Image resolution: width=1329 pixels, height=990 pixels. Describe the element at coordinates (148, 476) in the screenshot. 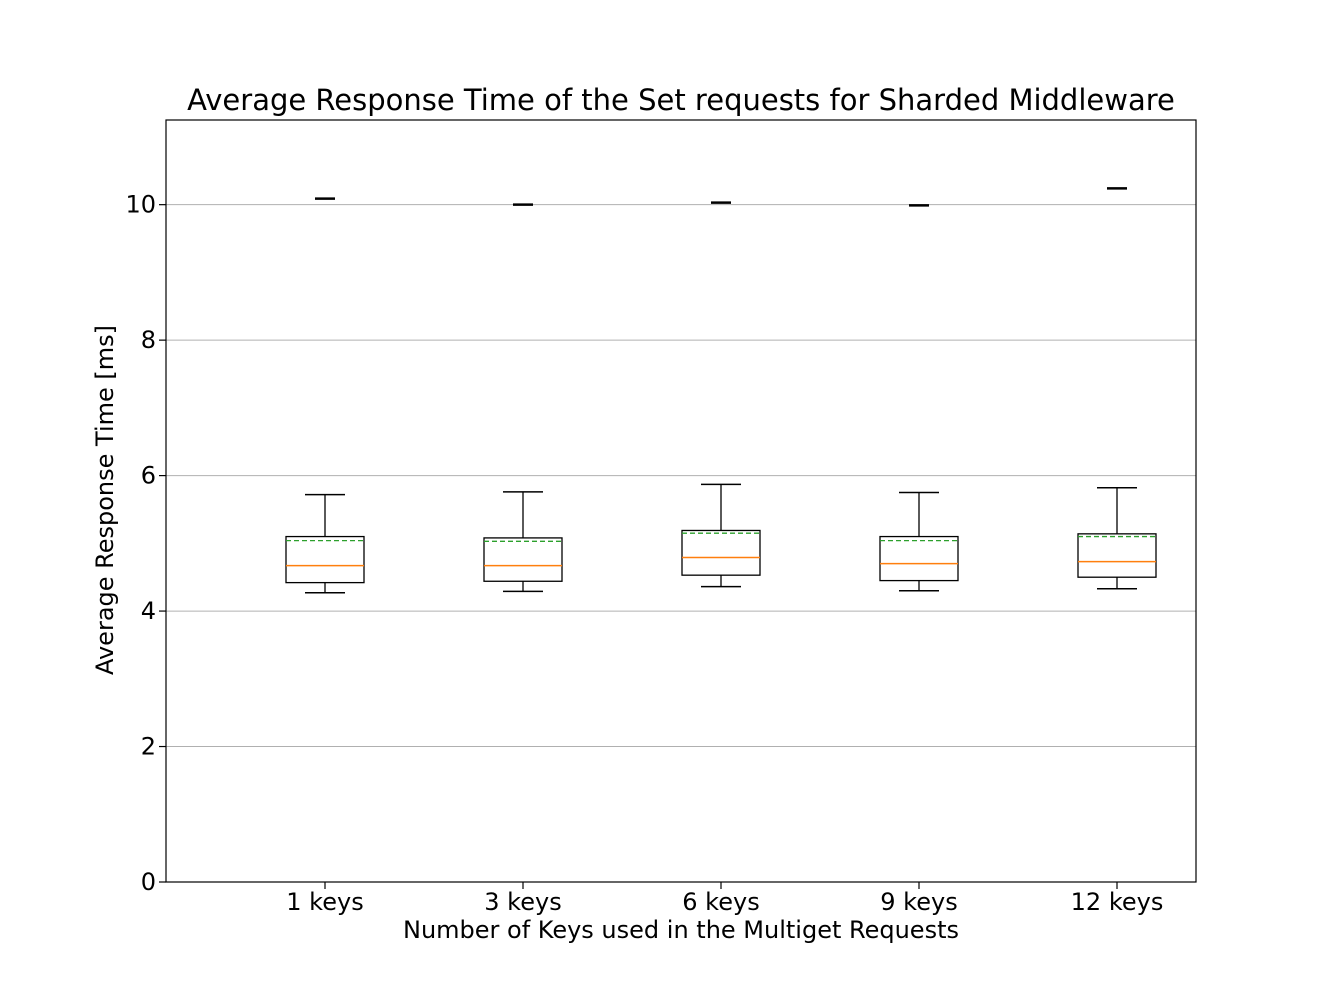

I see `y-tick-label: 6` at that location.